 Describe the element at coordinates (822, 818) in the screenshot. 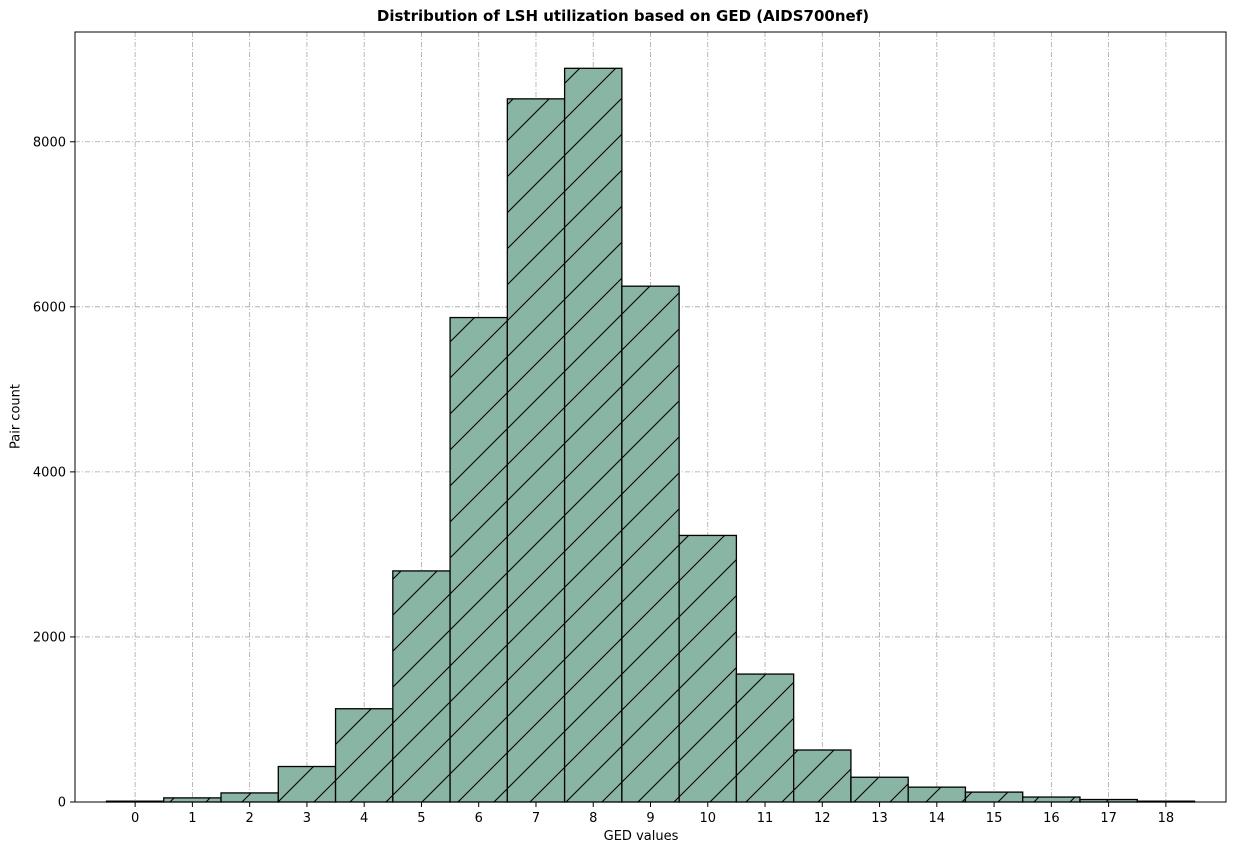

I see `x-tick-label: 12` at that location.